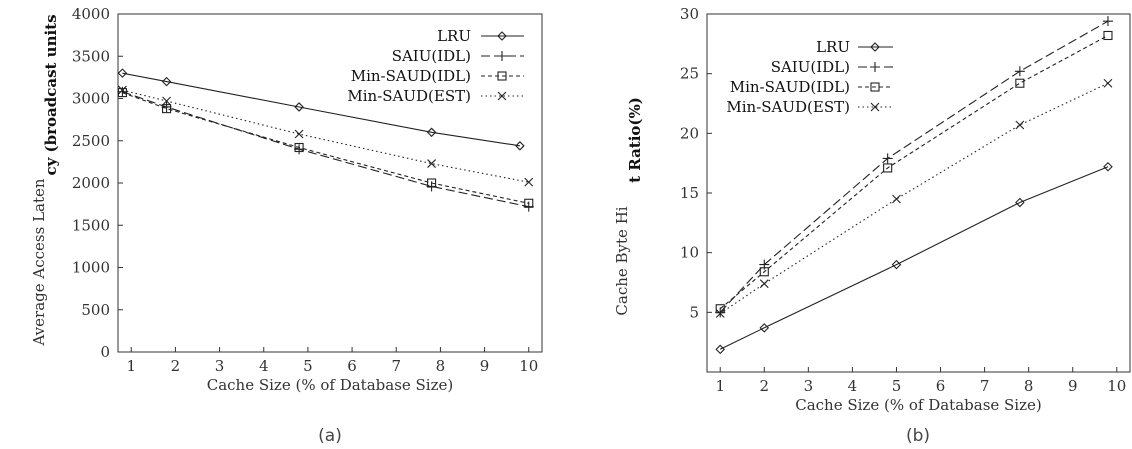 The height and width of the screenshot is (449, 1132). Describe the element at coordinates (91, 183) in the screenshot. I see `panel-a-y-tick-label: 2000` at that location.